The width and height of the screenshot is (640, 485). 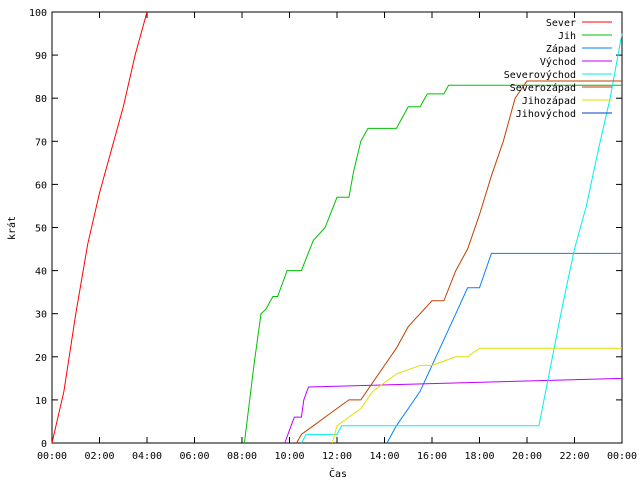 What do you see at coordinates (384, 456) in the screenshot?
I see `x-tick-label: 14:00` at bounding box center [384, 456].